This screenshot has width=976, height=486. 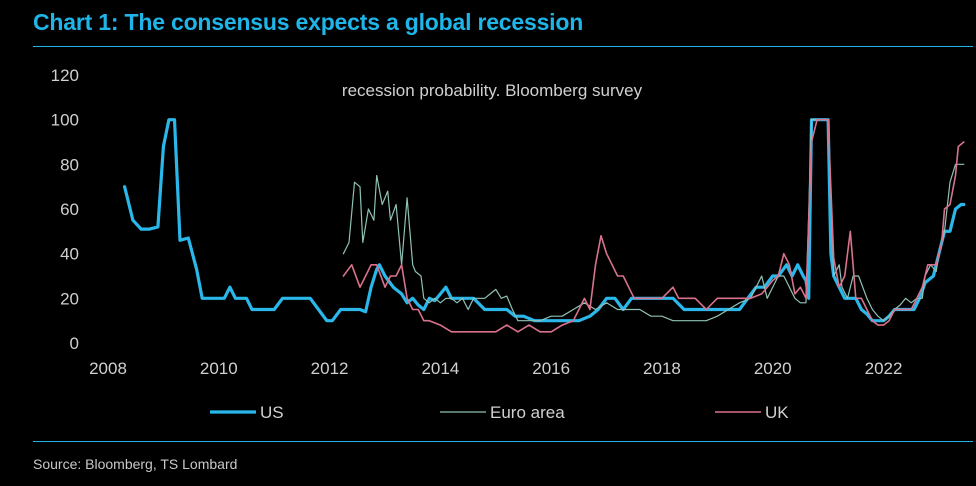 What do you see at coordinates (272, 412) in the screenshot?
I see `legend-label: US` at bounding box center [272, 412].